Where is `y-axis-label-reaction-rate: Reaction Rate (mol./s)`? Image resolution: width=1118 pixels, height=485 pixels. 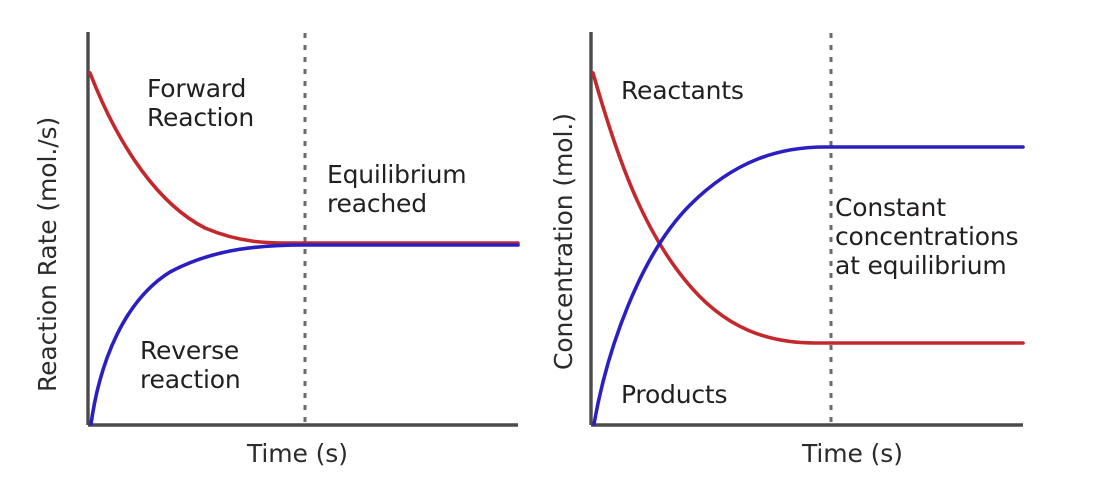 y-axis-label-reaction-rate: Reaction Rate (mol./s) is located at coordinates (47, 254).